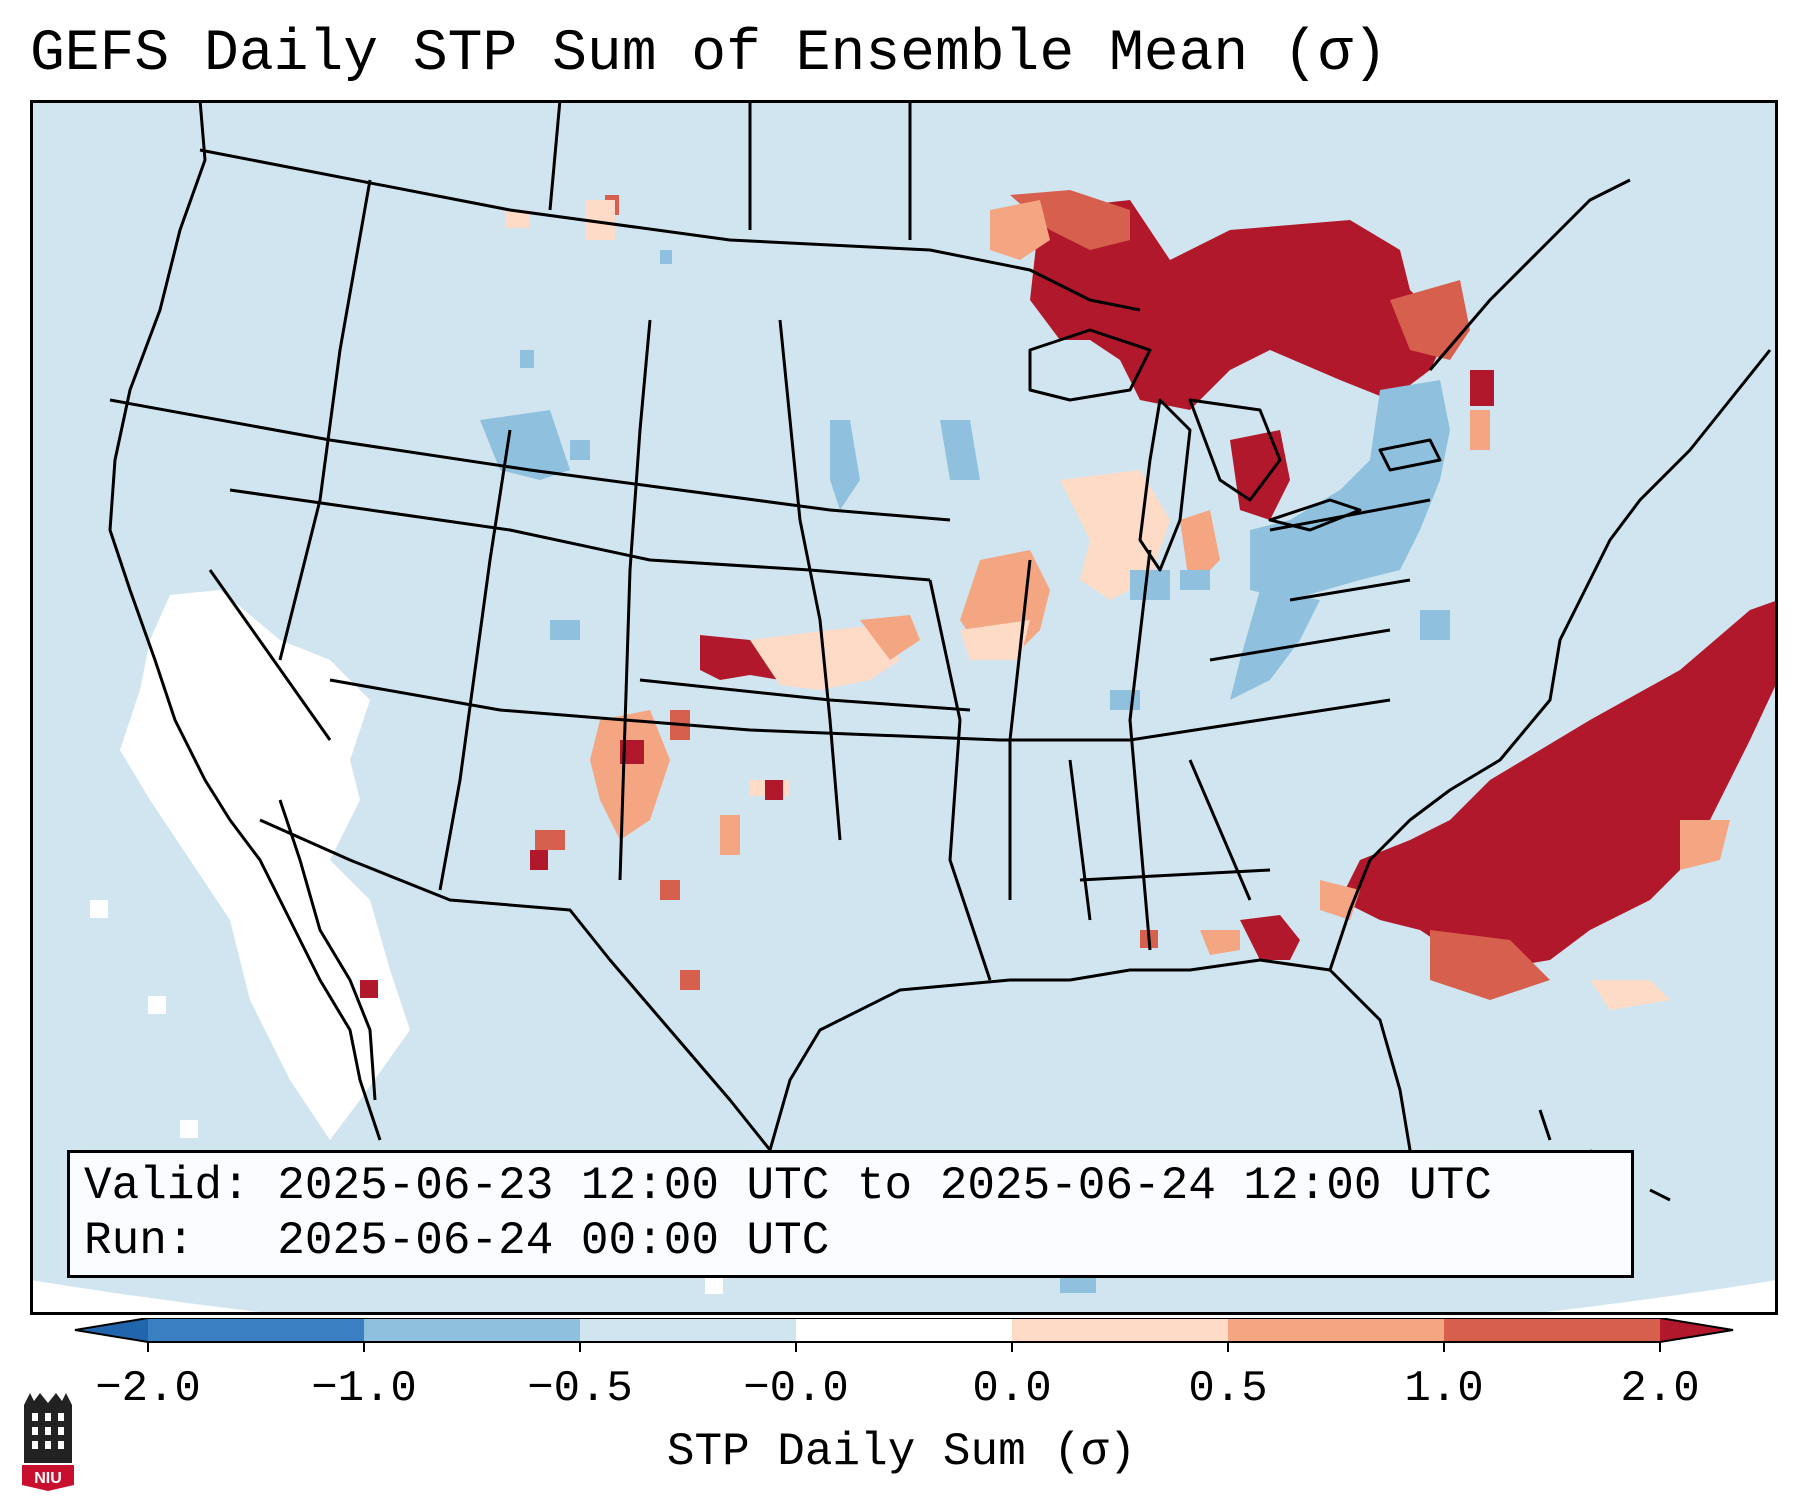 This screenshot has width=1803, height=1506. Describe the element at coordinates (167, 1186) in the screenshot. I see `valid-label: Valid:` at that location.